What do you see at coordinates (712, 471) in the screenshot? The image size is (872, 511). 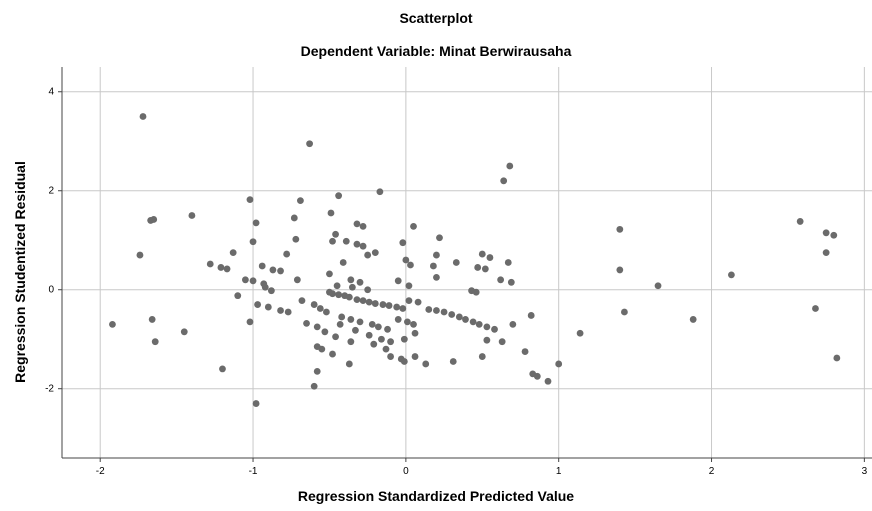 I see `x-tick-label: 2` at bounding box center [712, 471].